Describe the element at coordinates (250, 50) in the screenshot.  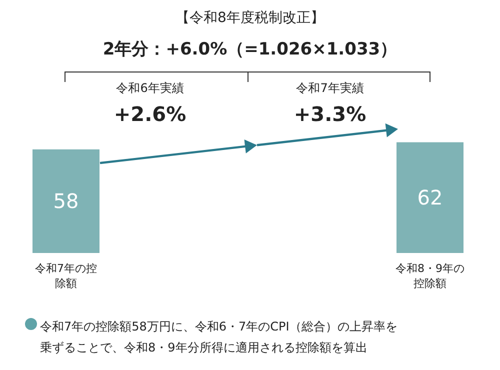
I see `chart-subtitle: 2年分：+6.0%（=1.026×1.033）` at that location.